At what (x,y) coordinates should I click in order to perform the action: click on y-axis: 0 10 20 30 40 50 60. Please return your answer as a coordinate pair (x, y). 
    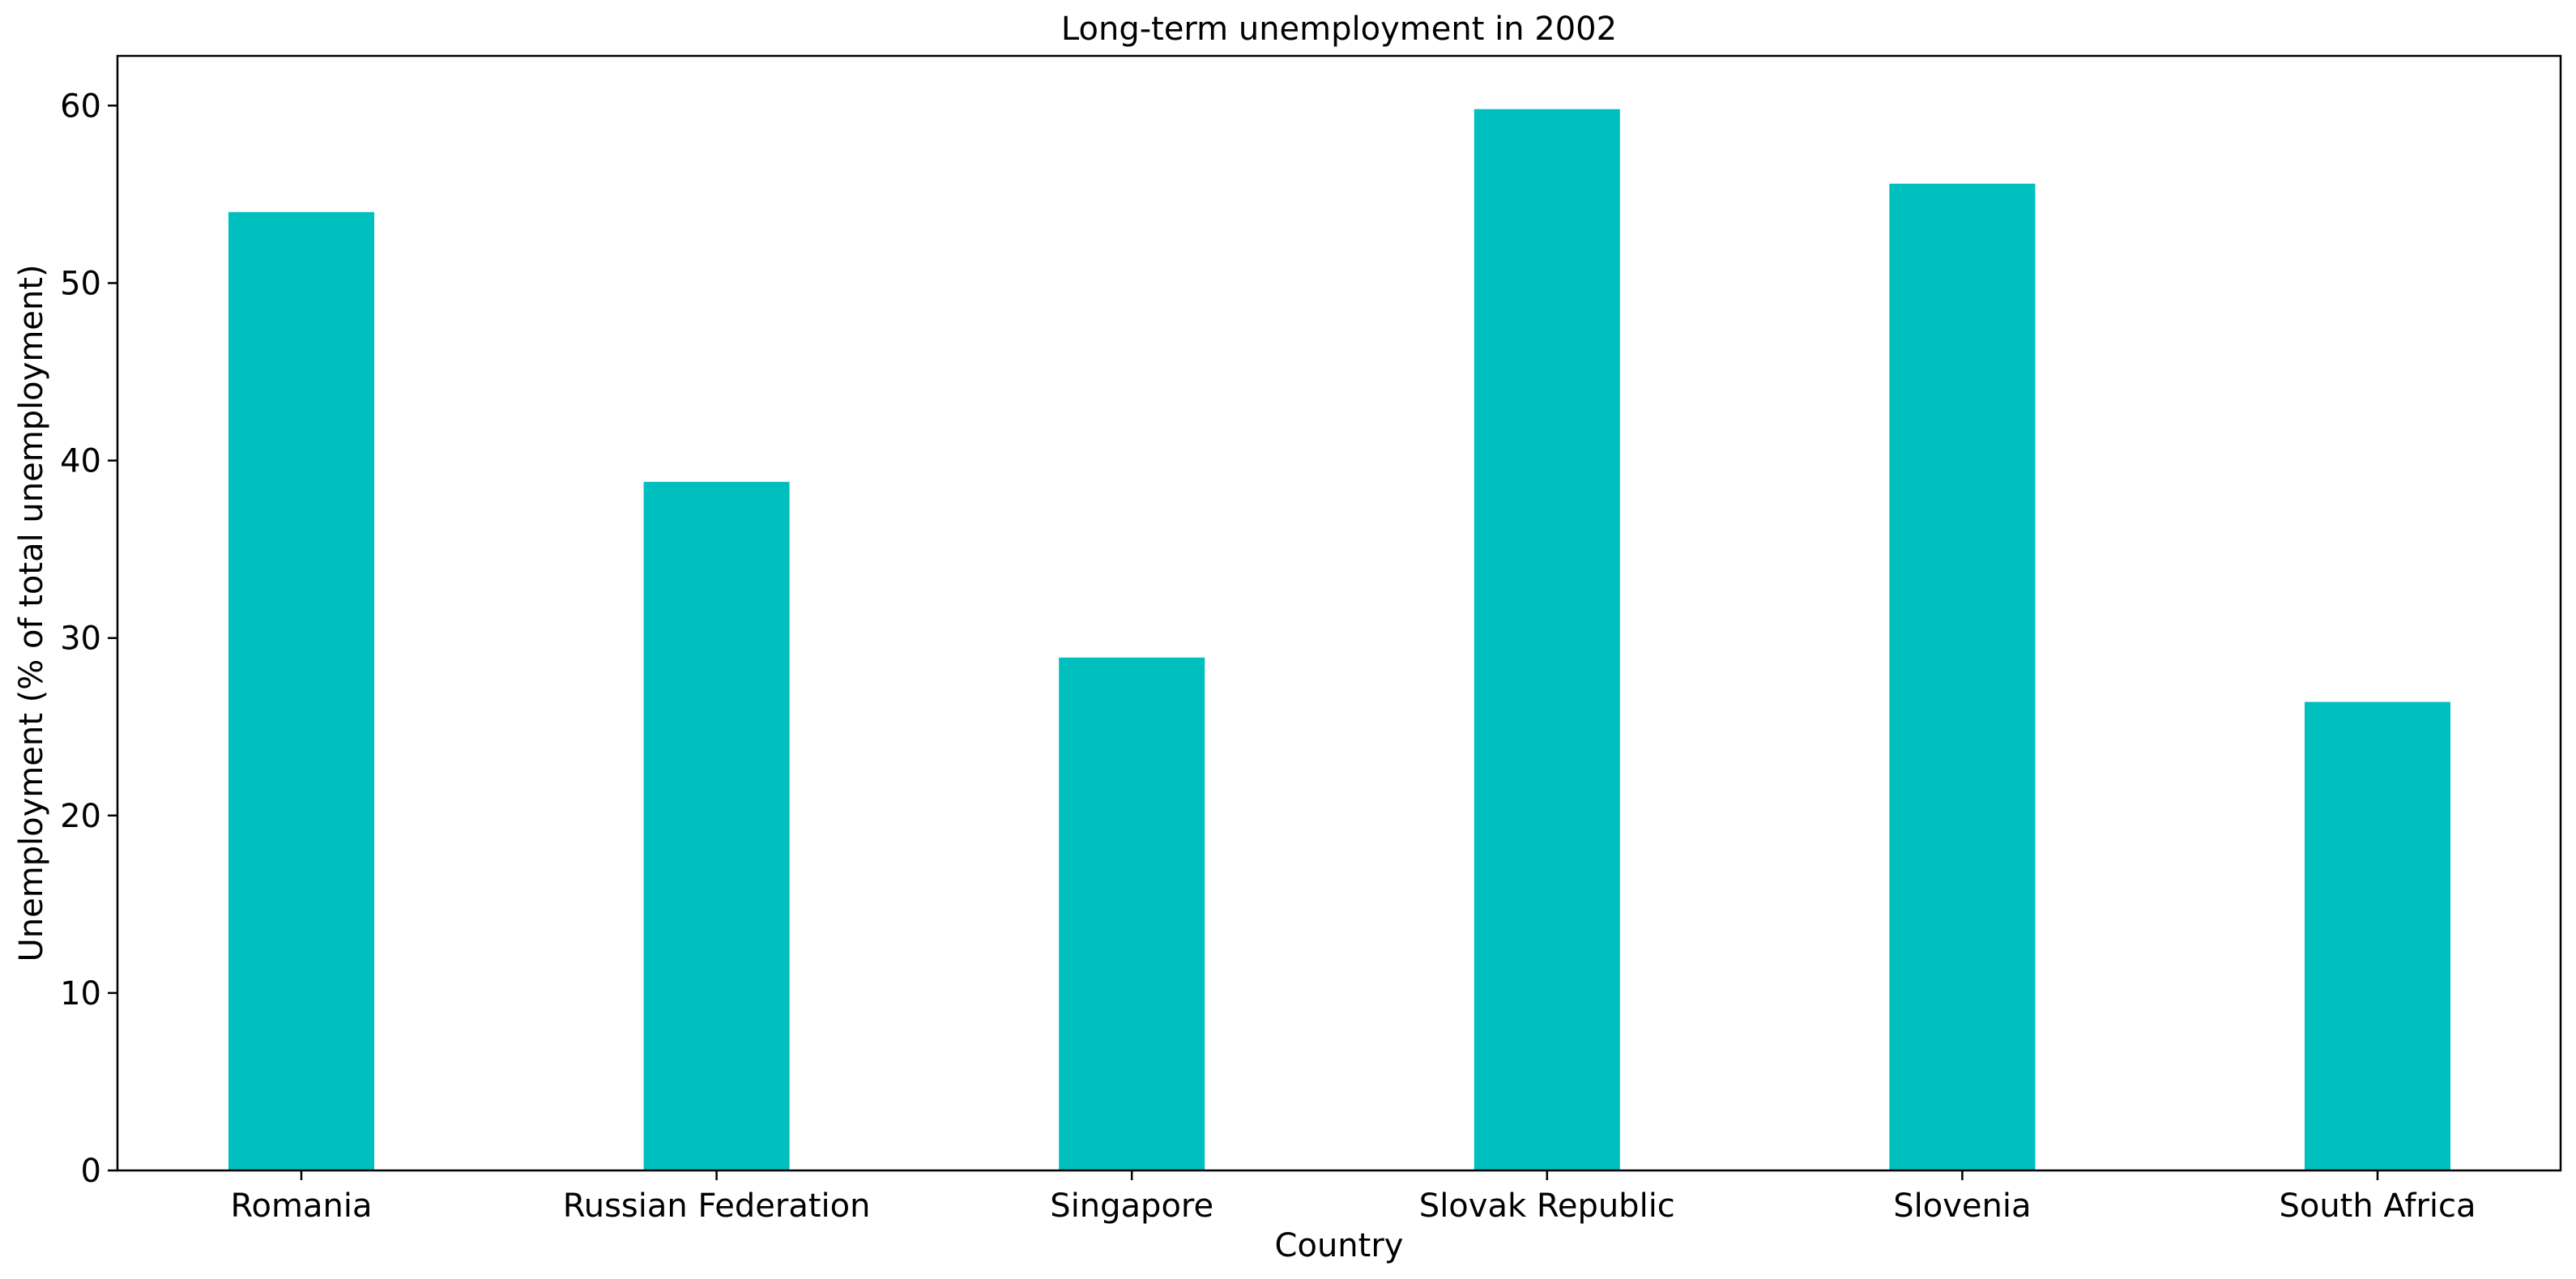
    Looking at the image, I should click on (89, 638).